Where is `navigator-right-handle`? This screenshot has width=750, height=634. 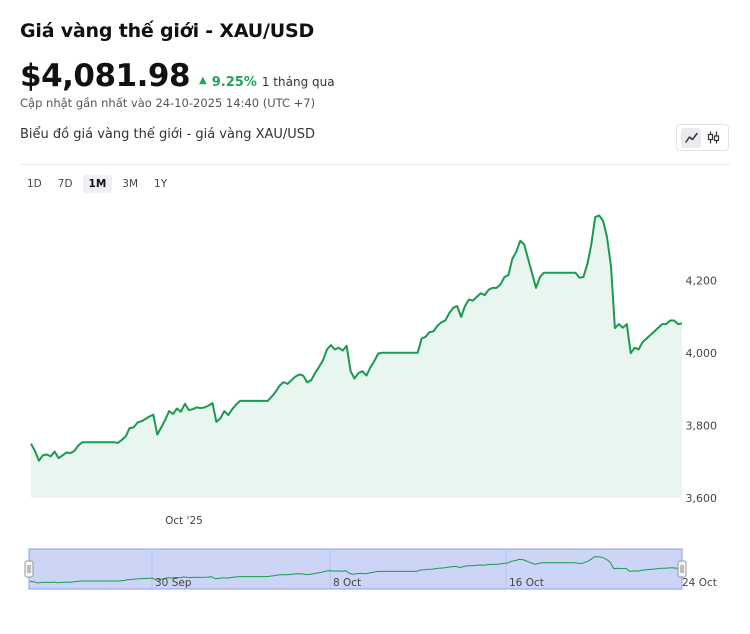 navigator-right-handle is located at coordinates (682, 569).